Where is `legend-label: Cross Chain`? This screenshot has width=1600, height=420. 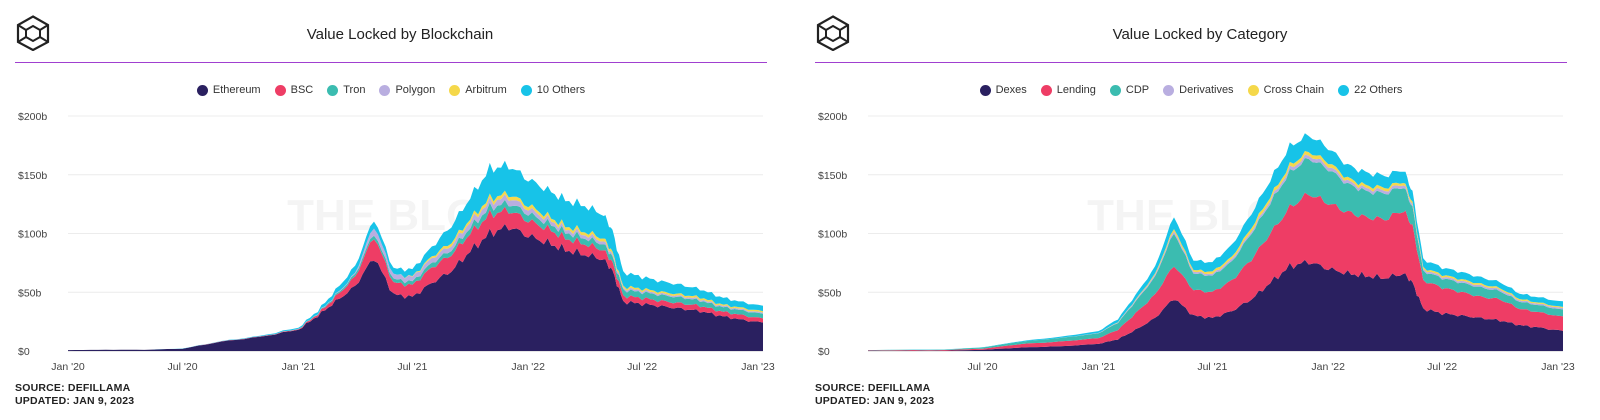
legend-label: Cross Chain is located at coordinates (1294, 90).